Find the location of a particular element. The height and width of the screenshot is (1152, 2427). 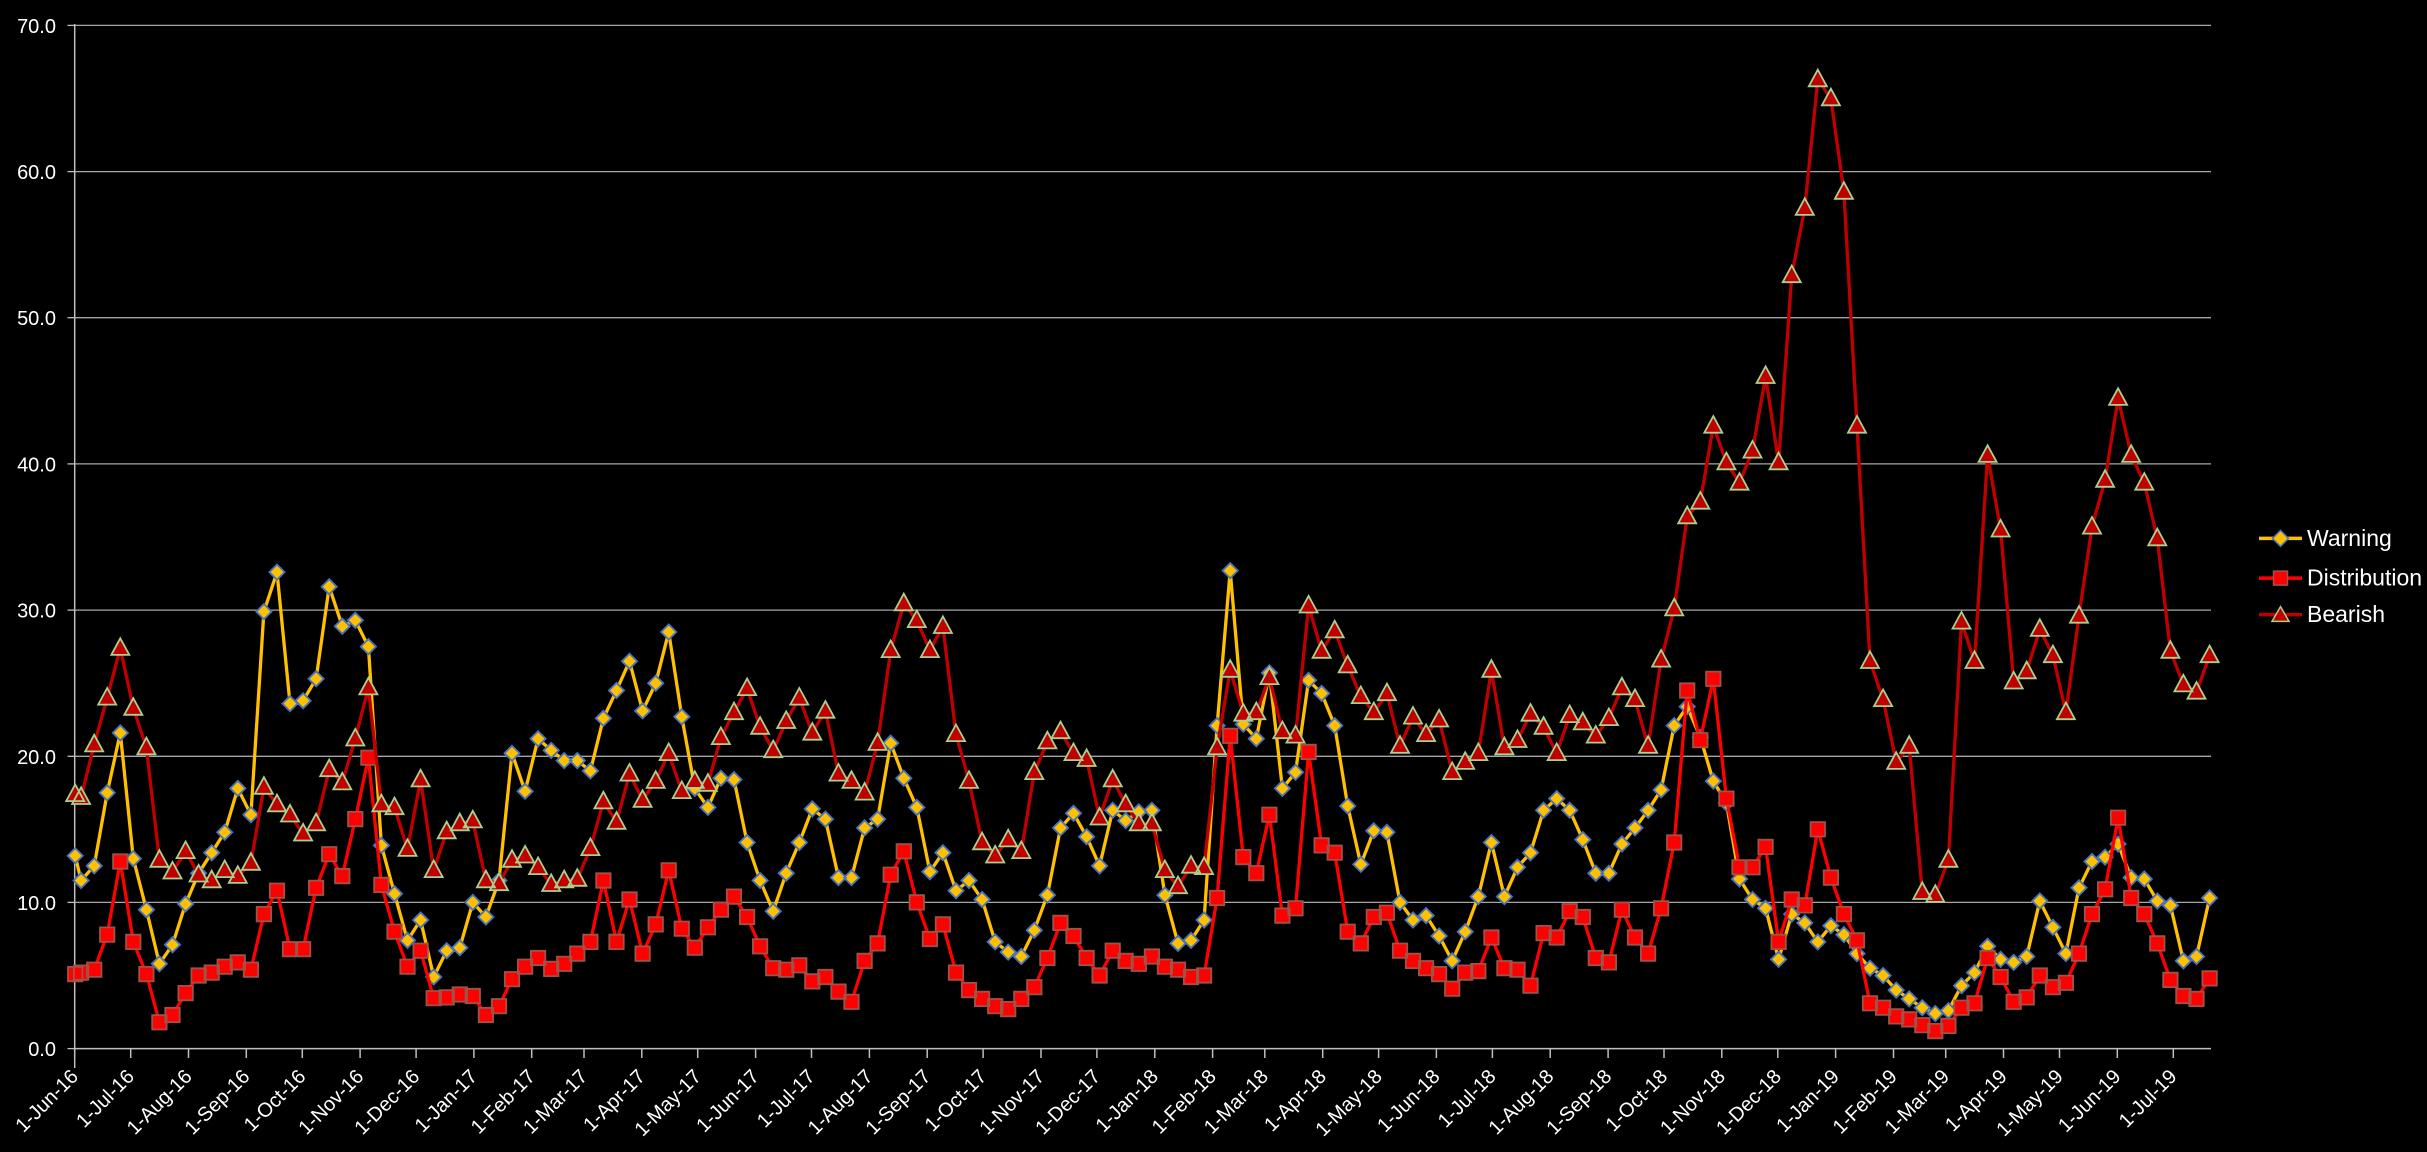

svg-text: 10.0 is located at coordinates (36, 904).